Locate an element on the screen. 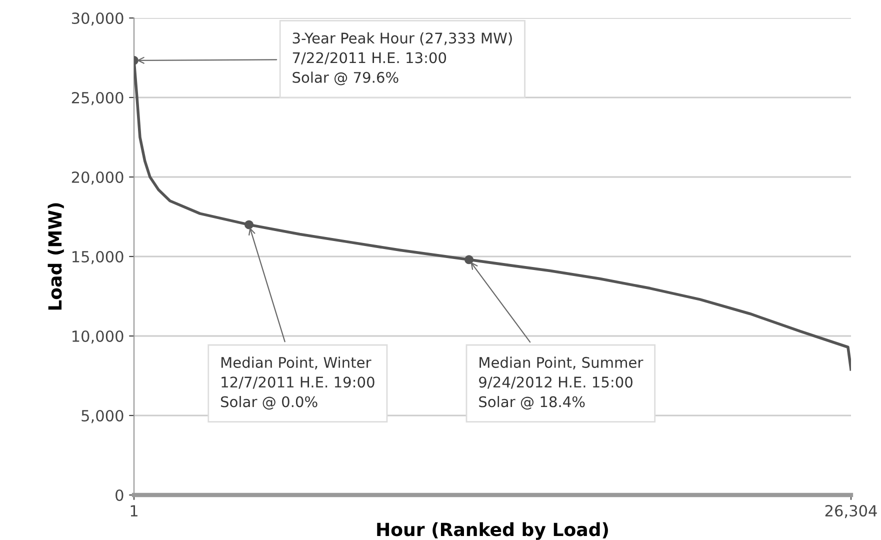 The image size is (881, 540). y-tick-label: 30,000 is located at coordinates (98, 19).